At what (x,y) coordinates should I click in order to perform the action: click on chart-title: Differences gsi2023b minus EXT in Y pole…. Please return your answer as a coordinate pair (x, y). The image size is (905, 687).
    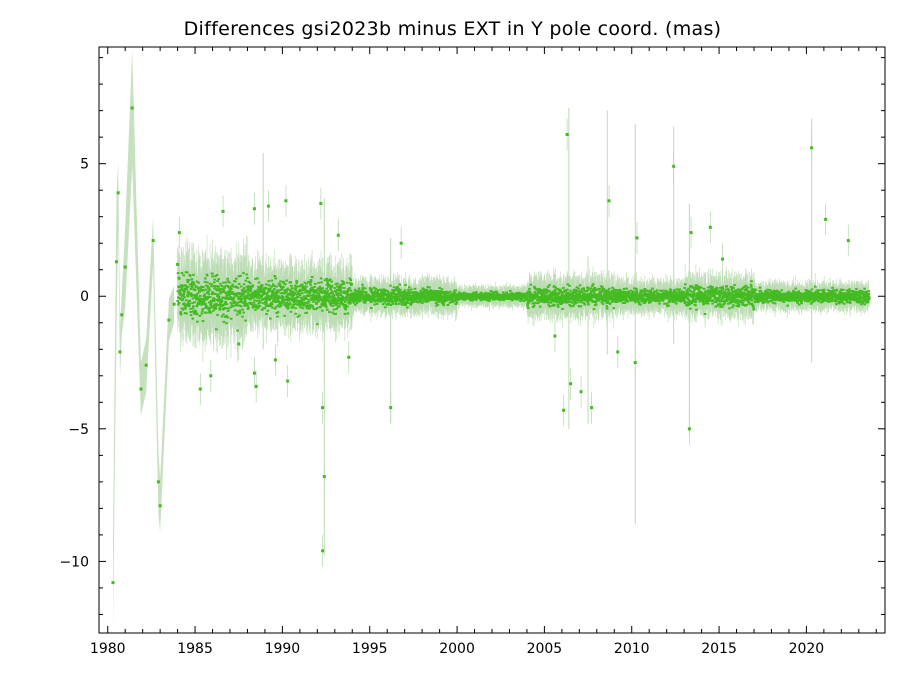
    Looking at the image, I should click on (452, 29).